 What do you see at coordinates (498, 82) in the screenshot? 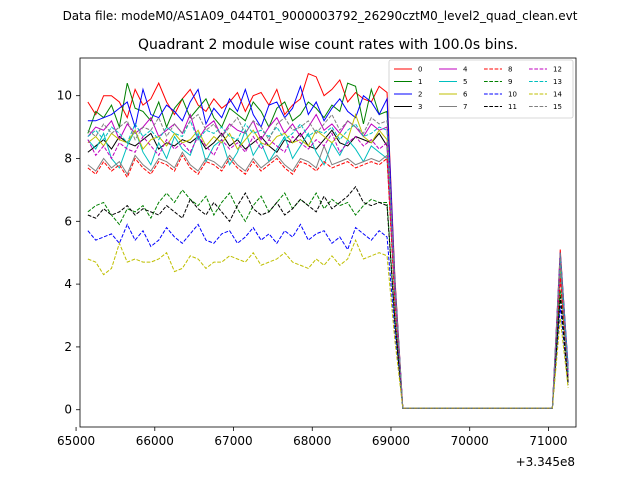
I see `legend-entry-9: 9` at bounding box center [498, 82].